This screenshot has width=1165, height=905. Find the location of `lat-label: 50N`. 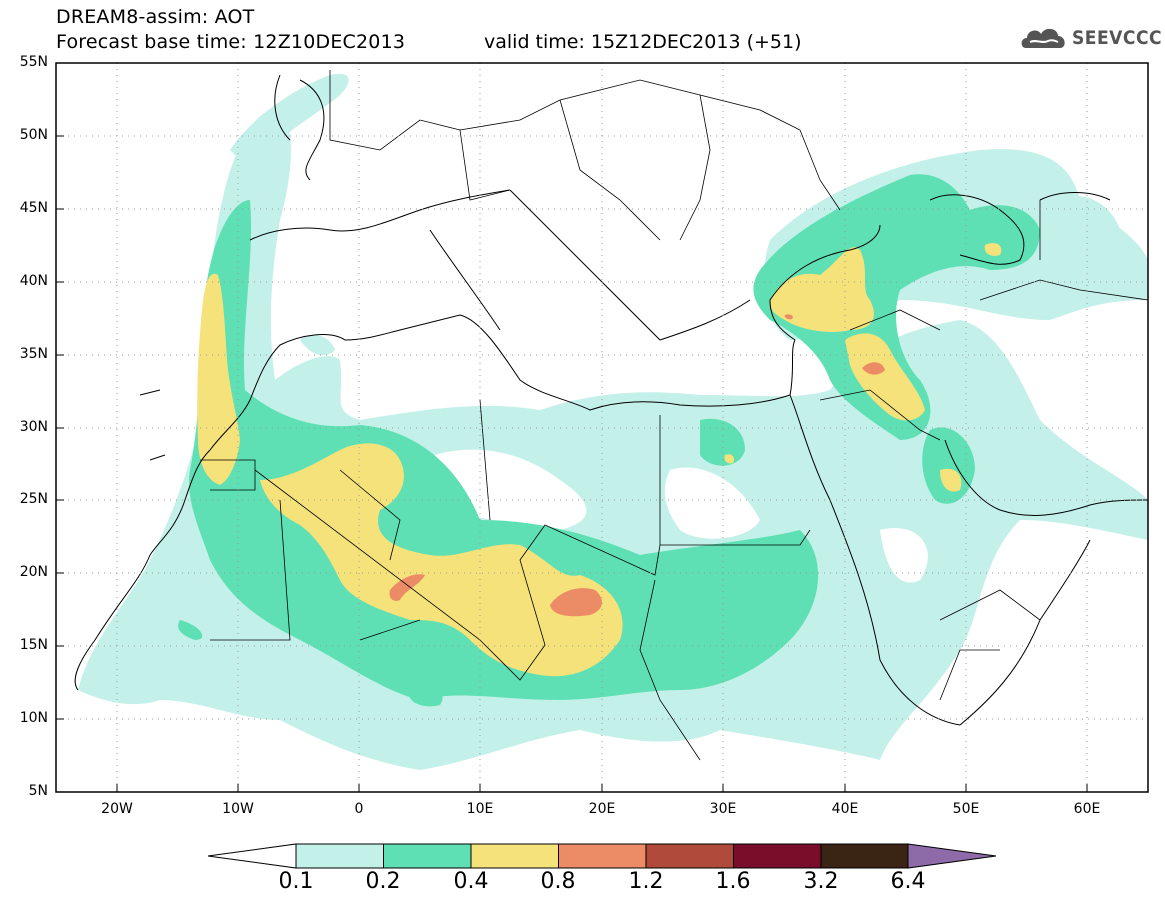

lat-label: 50N is located at coordinates (33, 135).